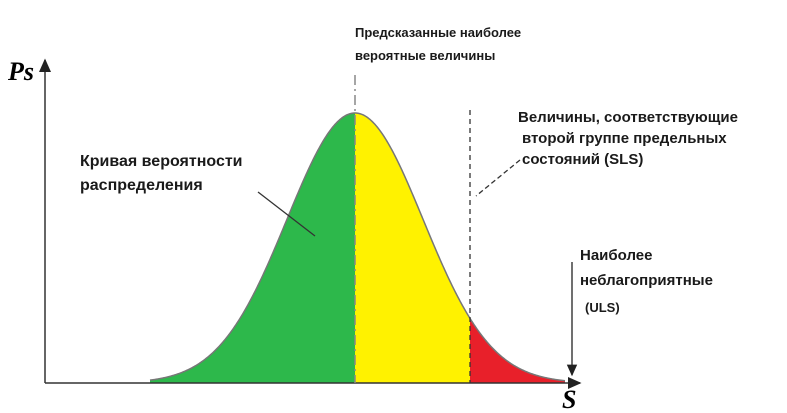  I want to click on curve-pointer, so click(286, 214).